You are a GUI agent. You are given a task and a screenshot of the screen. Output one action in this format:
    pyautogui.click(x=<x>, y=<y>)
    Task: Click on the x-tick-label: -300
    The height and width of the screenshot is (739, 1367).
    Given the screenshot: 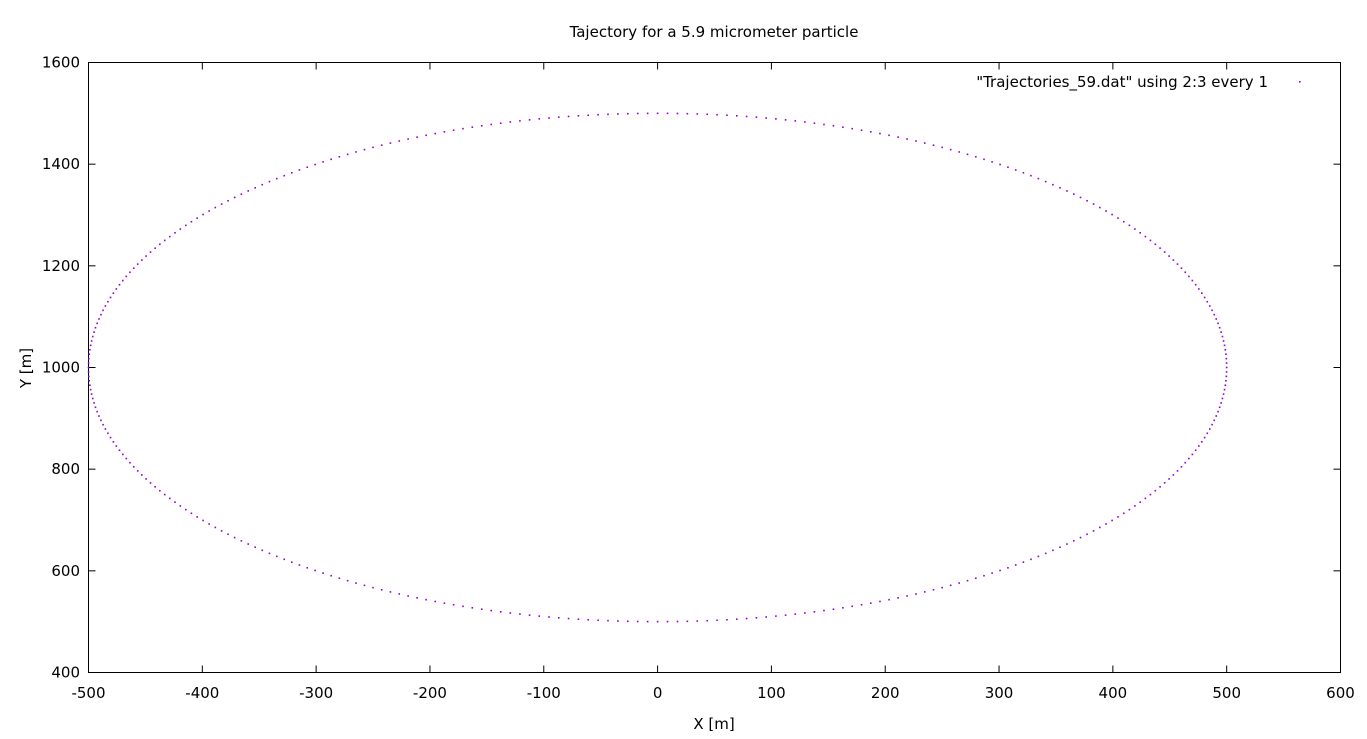 What is the action you would take?
    pyautogui.click(x=316, y=693)
    